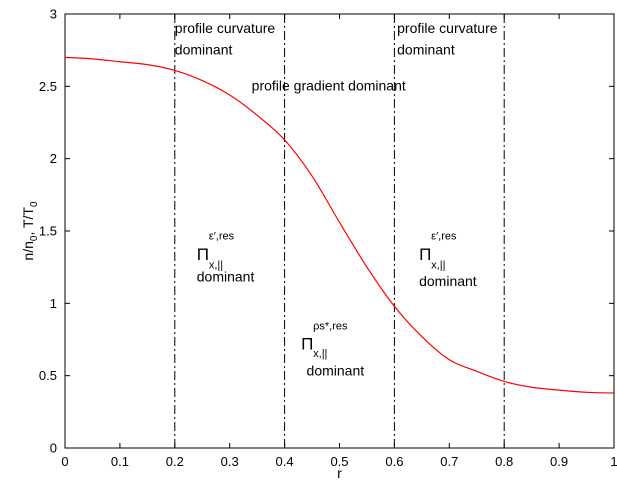  Describe the element at coordinates (28, 250) in the screenshot. I see `y-axis-label-n: n/n` at that location.